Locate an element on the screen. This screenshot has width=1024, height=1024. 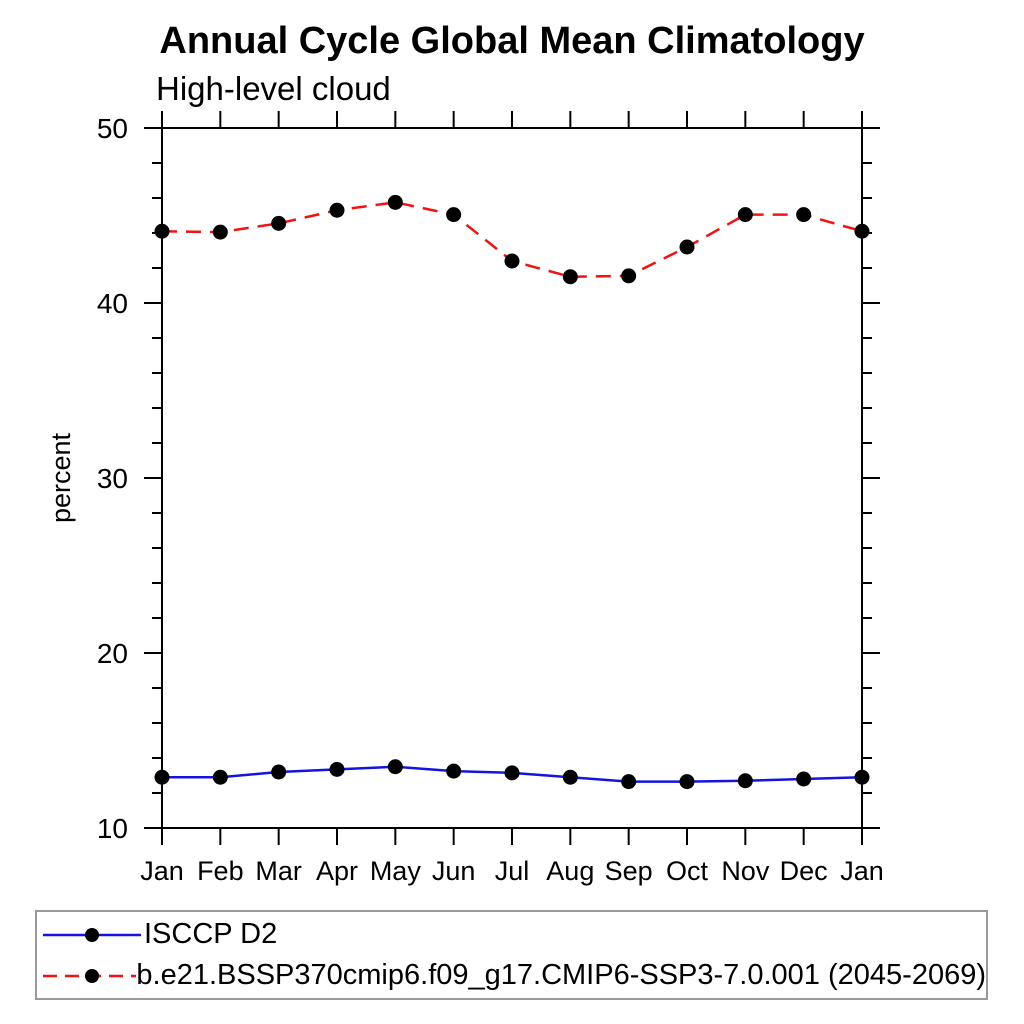
x-tick-label: Jun is located at coordinates (454, 871).